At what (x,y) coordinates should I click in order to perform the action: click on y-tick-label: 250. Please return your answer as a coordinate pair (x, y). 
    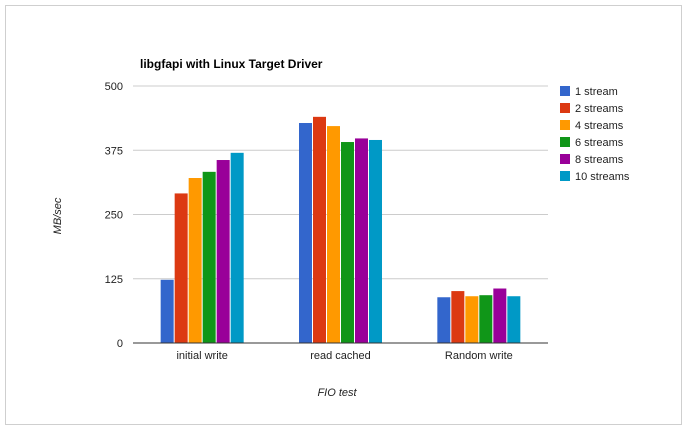
    Looking at the image, I should click on (114, 216).